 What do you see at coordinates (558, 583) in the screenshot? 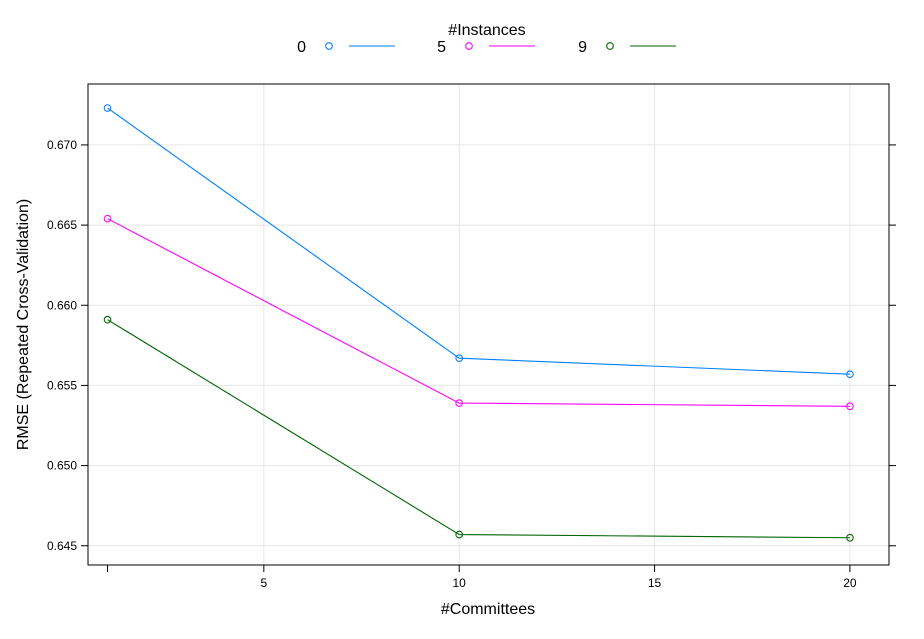
I see `x-axis-tick-labels: 5 10 15 20` at bounding box center [558, 583].